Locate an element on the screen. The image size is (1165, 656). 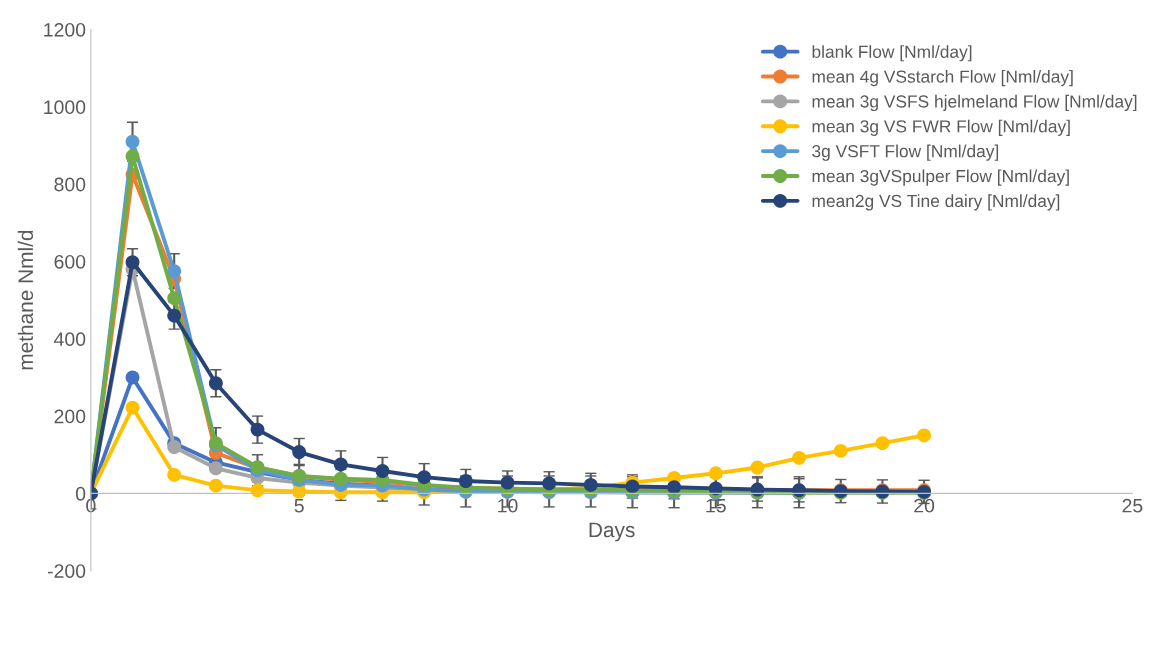
legend-label: 3g VSFT Flow [Nml/day] is located at coordinates (905, 152).